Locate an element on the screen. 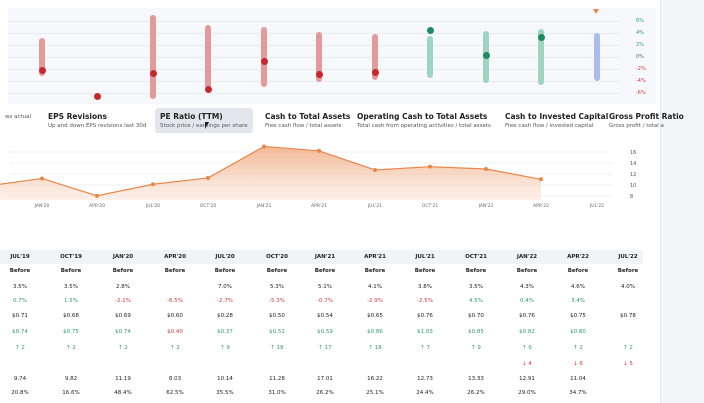 This screenshot has width=704, height=403. table-cell: $0.68 is located at coordinates (71, 316).